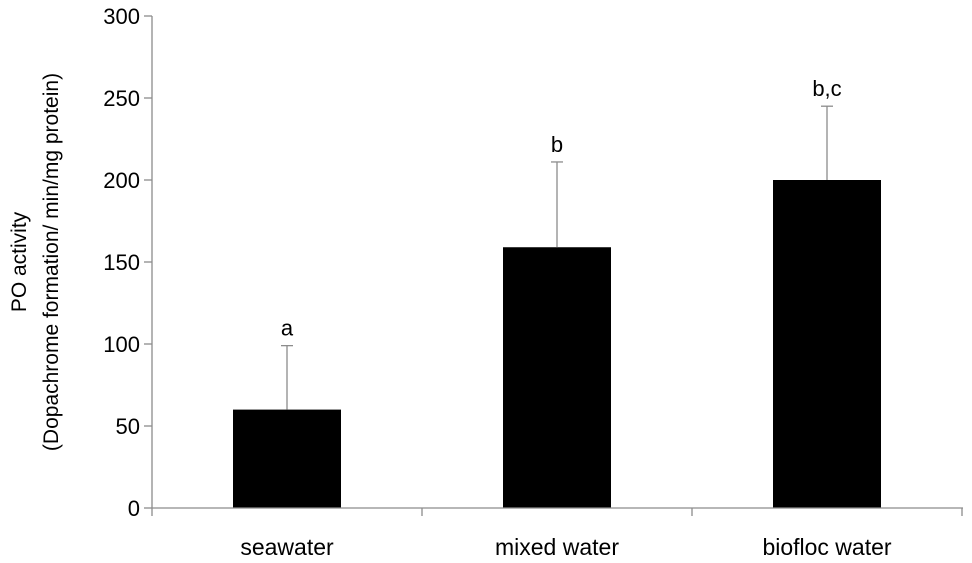 The width and height of the screenshot is (972, 563). I want to click on y-tick-label: 50, so click(128, 426).